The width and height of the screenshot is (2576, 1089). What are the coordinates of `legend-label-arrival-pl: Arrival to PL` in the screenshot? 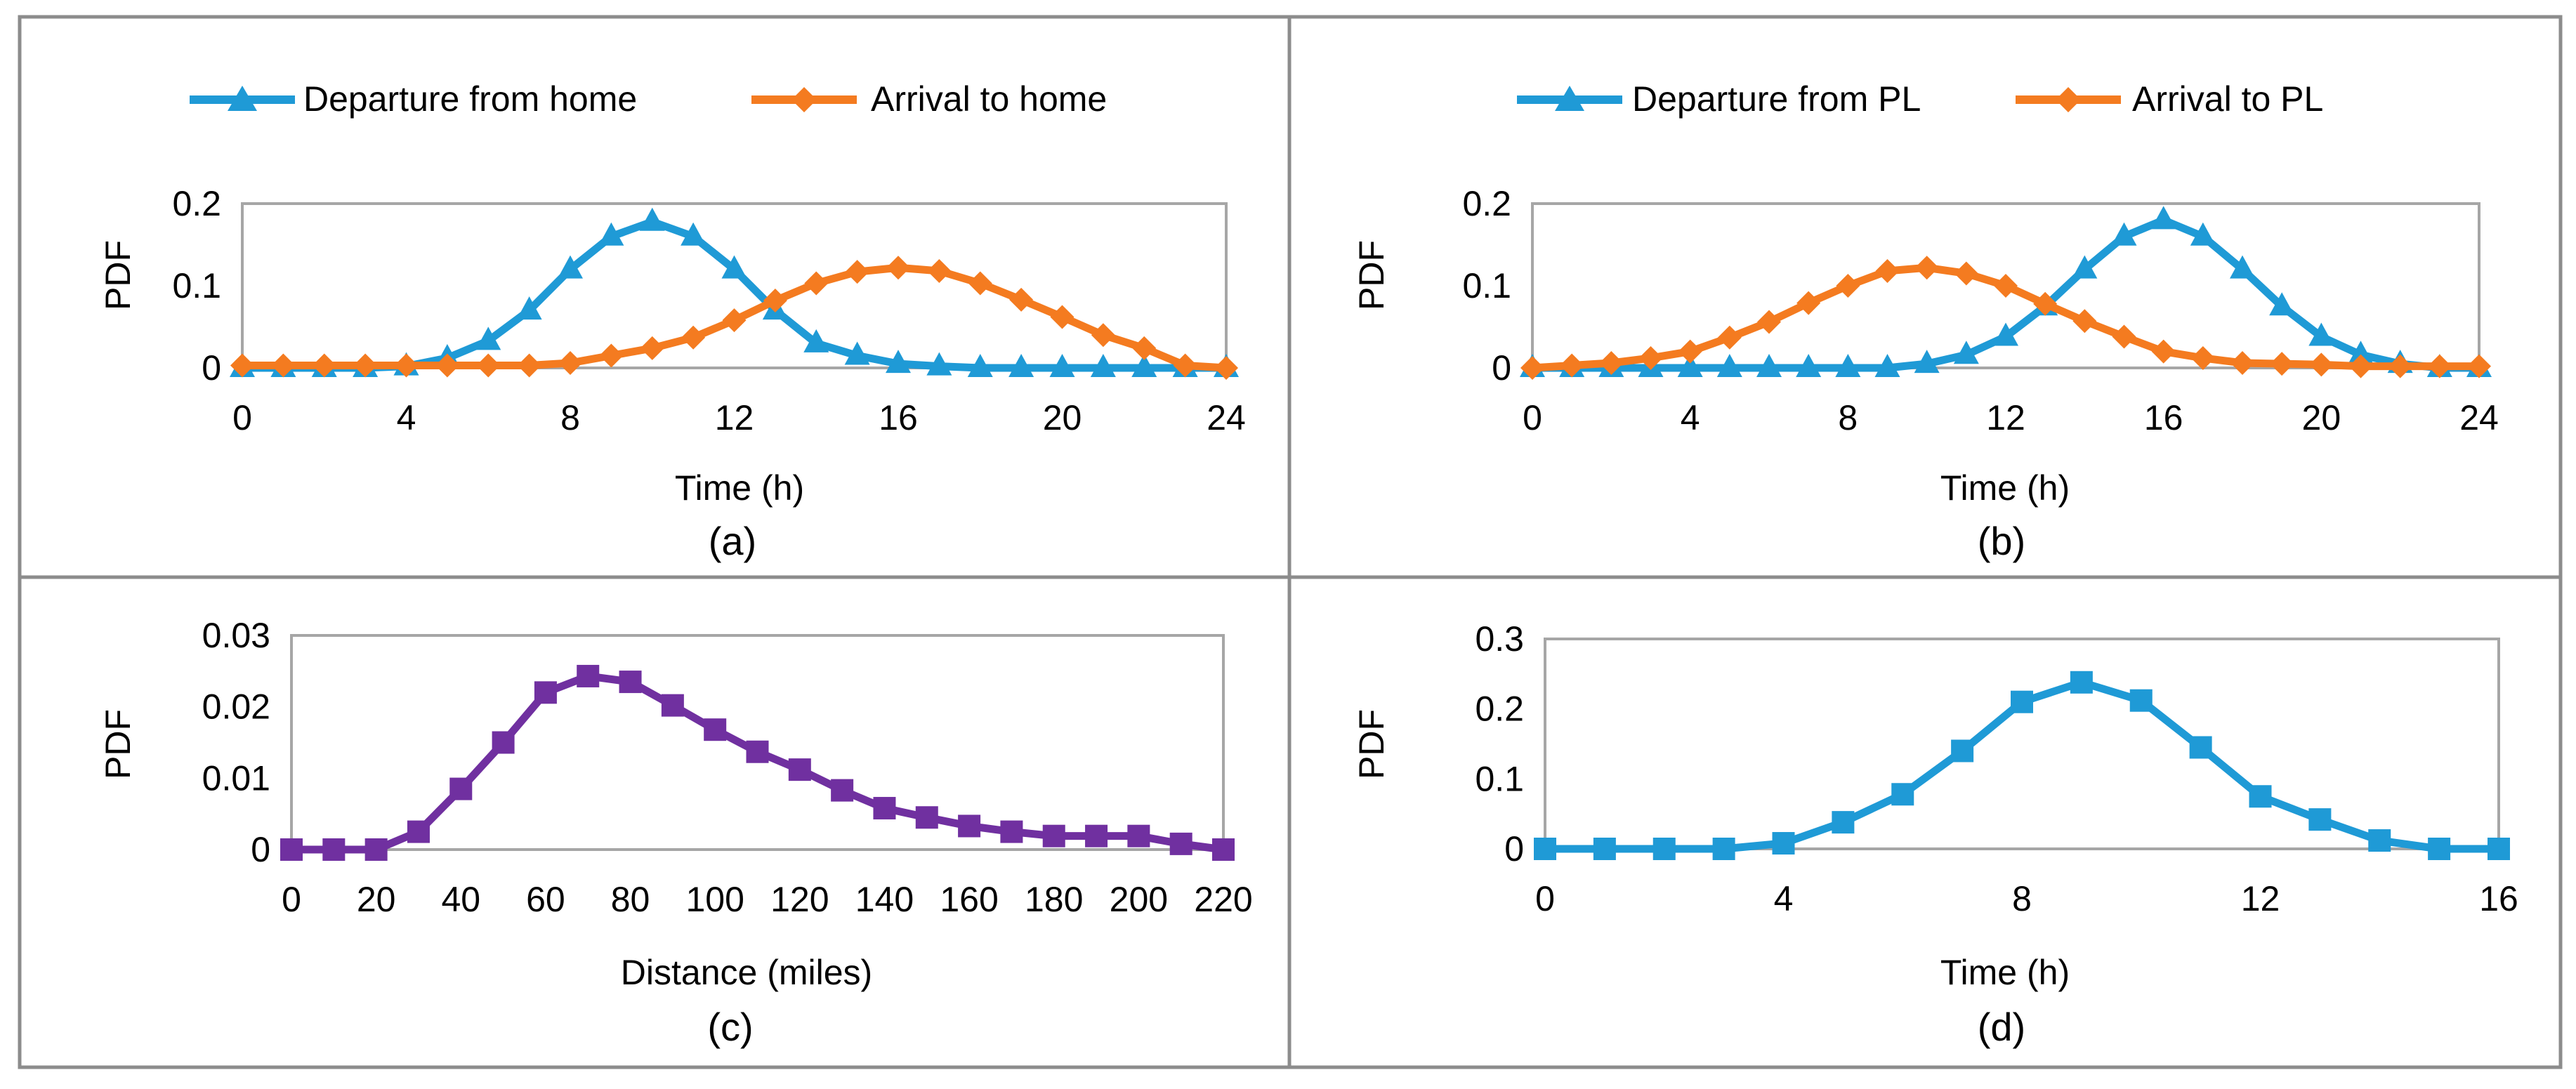 It's located at (2227, 99).